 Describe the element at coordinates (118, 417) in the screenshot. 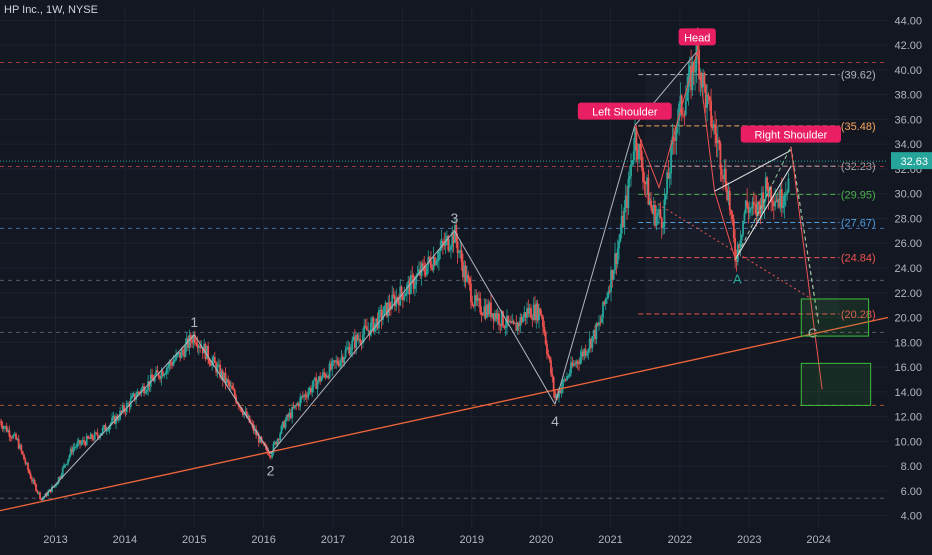

I see `wave-line` at that location.